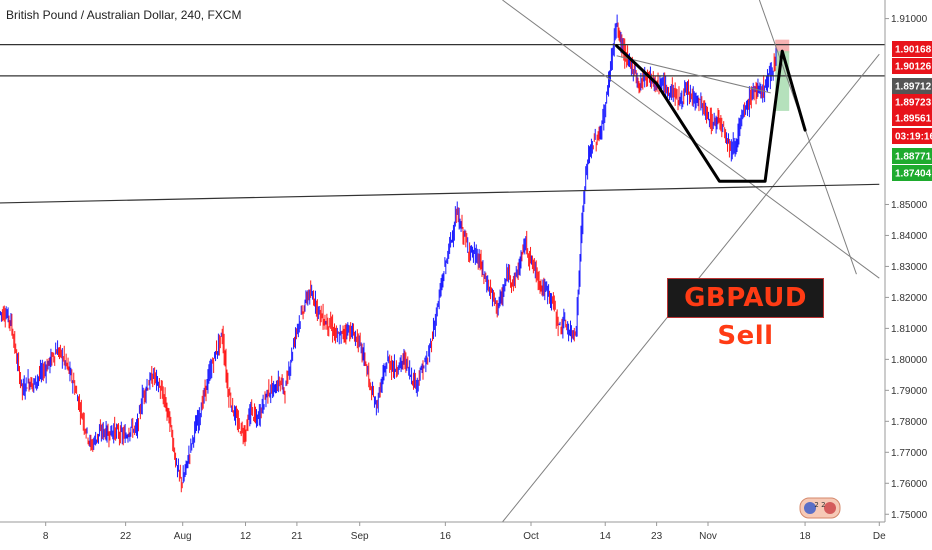 Image resolution: width=932 pixels, height=550 pixels. What do you see at coordinates (606, 536) in the screenshot?
I see `x-tick-label: 14` at bounding box center [606, 536].